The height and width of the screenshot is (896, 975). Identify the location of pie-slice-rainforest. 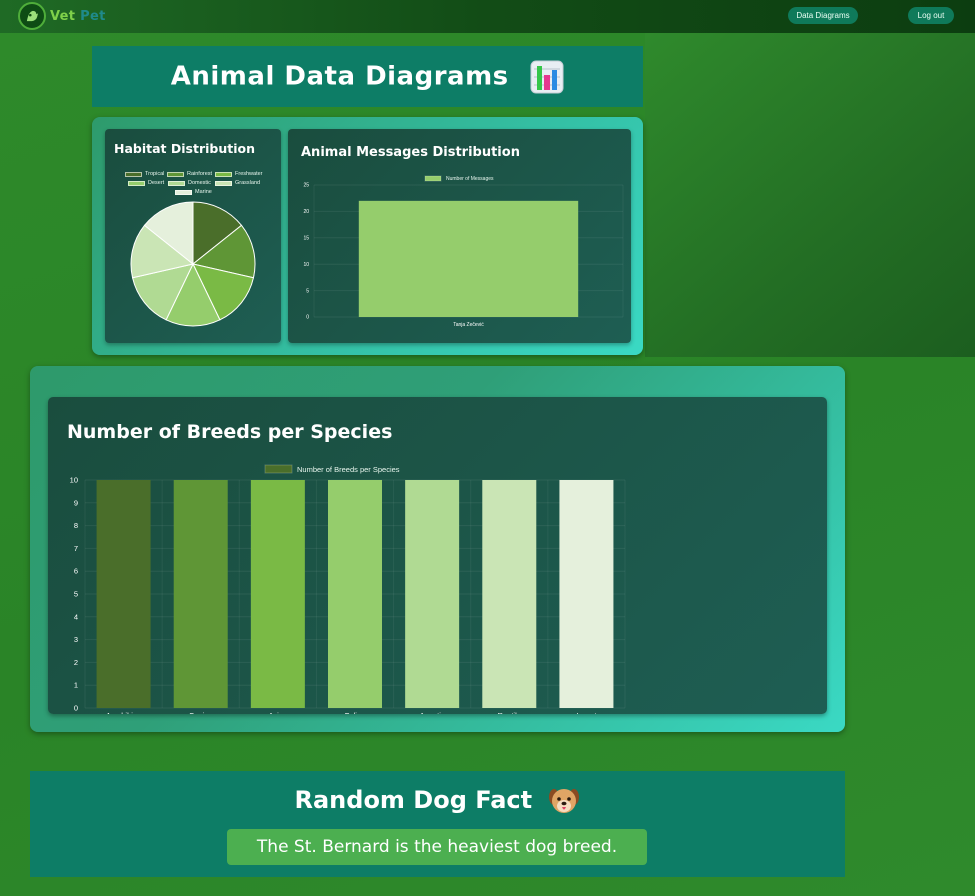
(223, 251).